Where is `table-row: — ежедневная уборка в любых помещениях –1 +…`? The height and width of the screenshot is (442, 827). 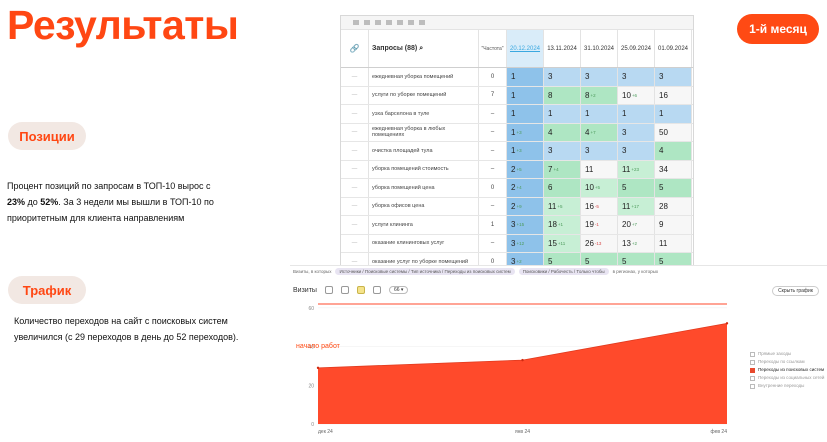
table-row: — ежедневная уборка в любых помещениях –1 +… is located at coordinates (517, 132).